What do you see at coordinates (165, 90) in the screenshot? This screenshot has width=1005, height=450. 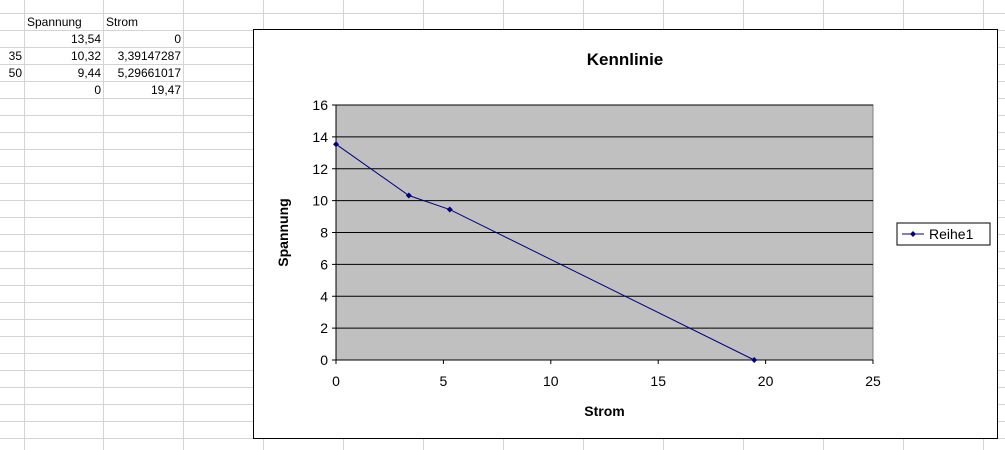 I see `strom-cell: 19,47` at bounding box center [165, 90].